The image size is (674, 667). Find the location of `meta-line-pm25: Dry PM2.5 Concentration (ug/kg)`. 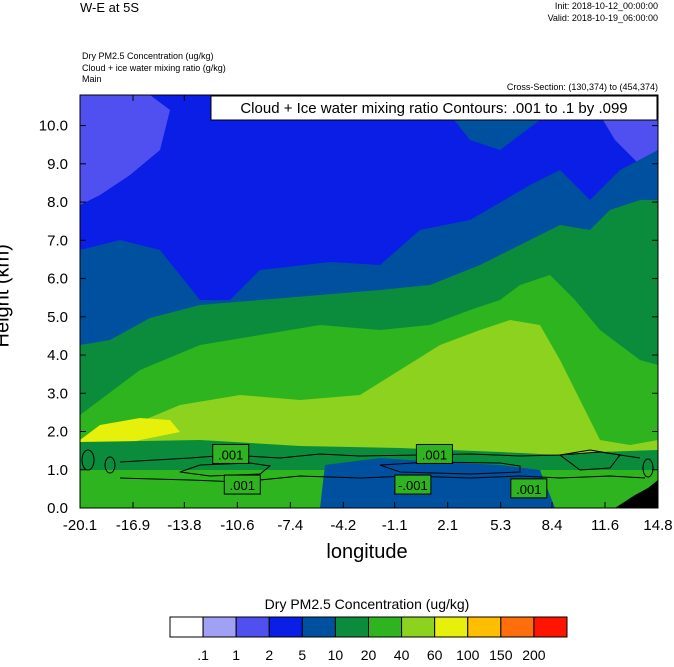

meta-line-pm25: Dry PM2.5 Concentration (ug/kg) is located at coordinates (148, 56).